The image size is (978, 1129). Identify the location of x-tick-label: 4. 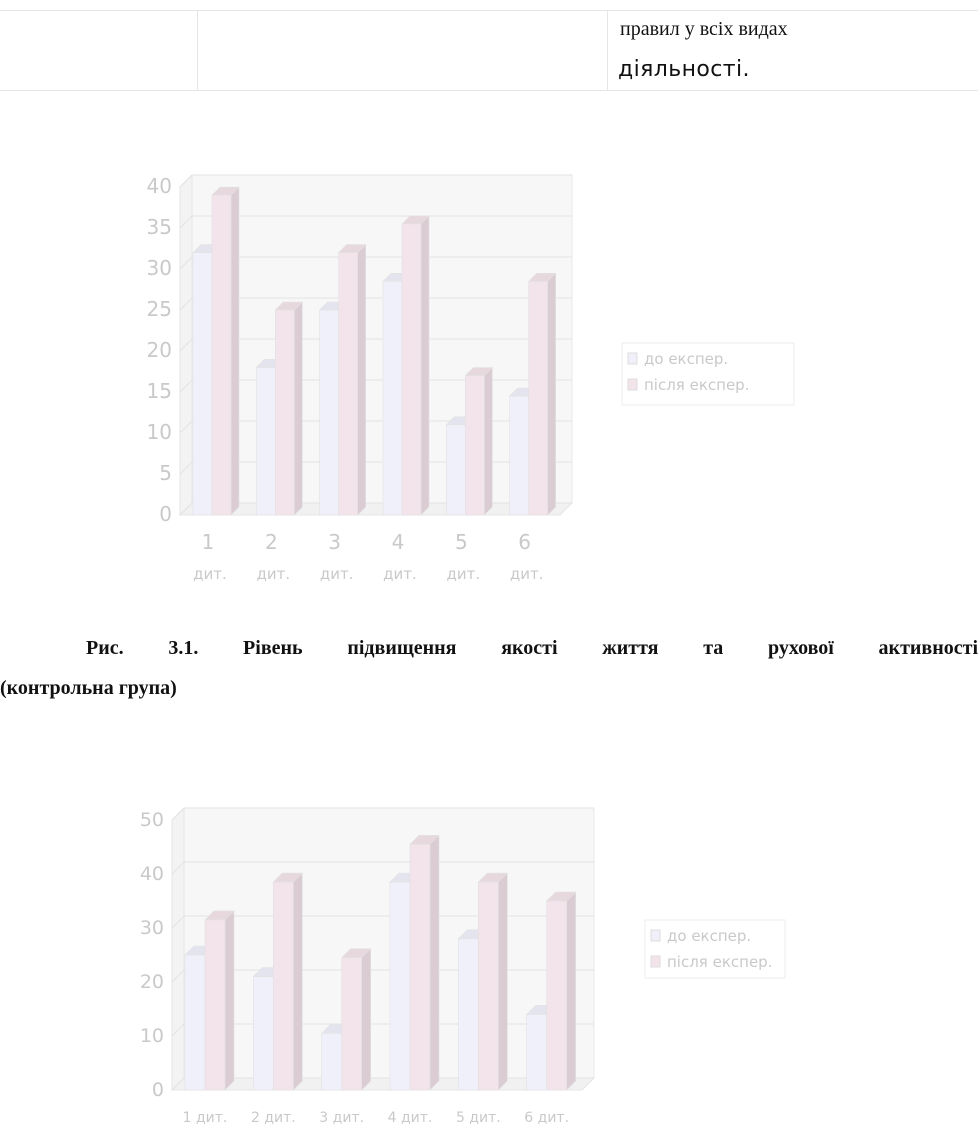
(398, 542).